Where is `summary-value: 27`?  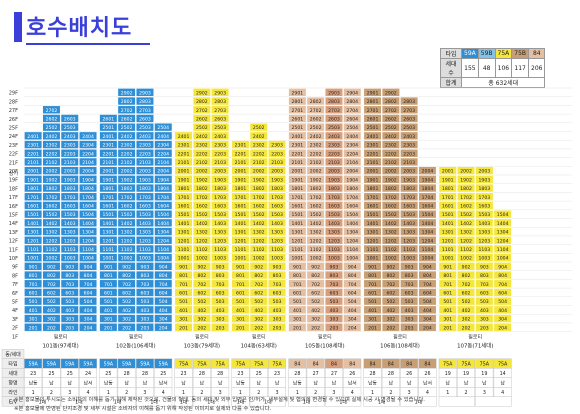 summary-value: 27 is located at coordinates (316, 374).